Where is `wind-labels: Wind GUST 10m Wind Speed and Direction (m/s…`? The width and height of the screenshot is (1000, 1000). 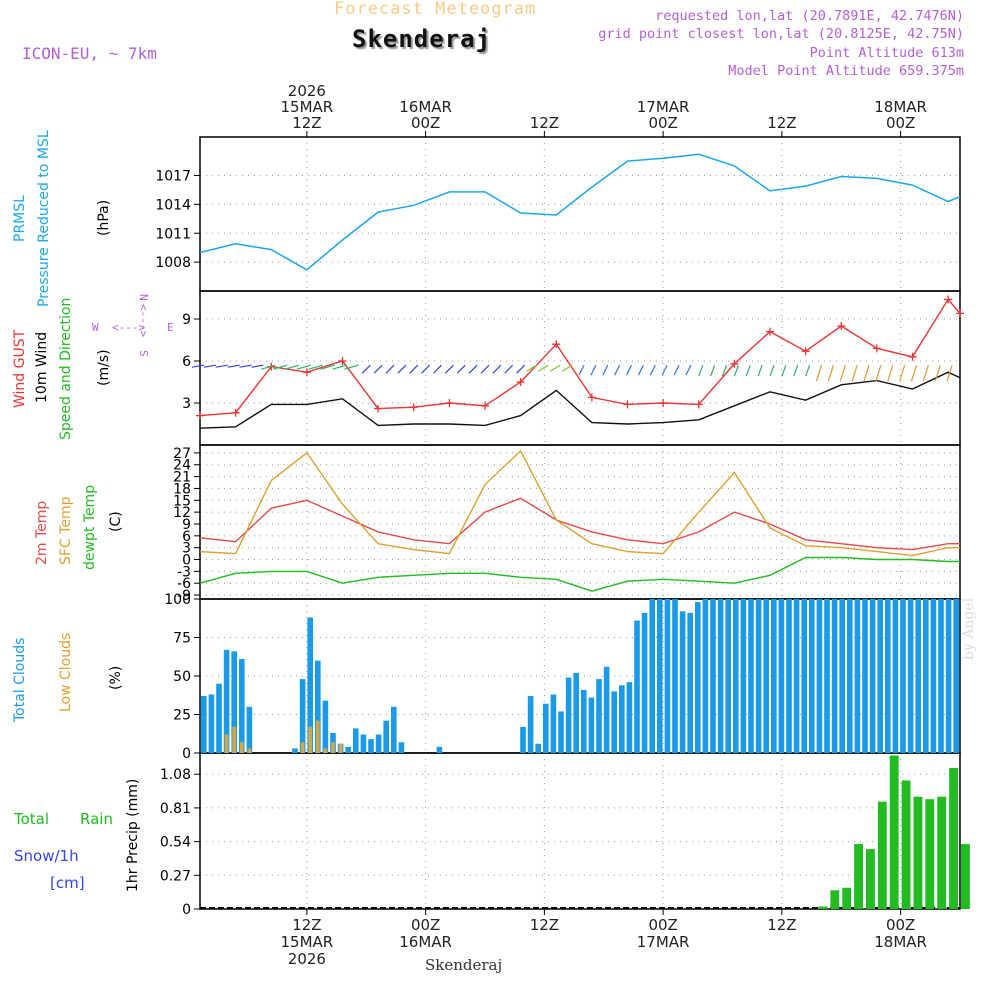 wind-labels: Wind GUST 10m Wind Speed and Direction (m/s… is located at coordinates (62, 369).